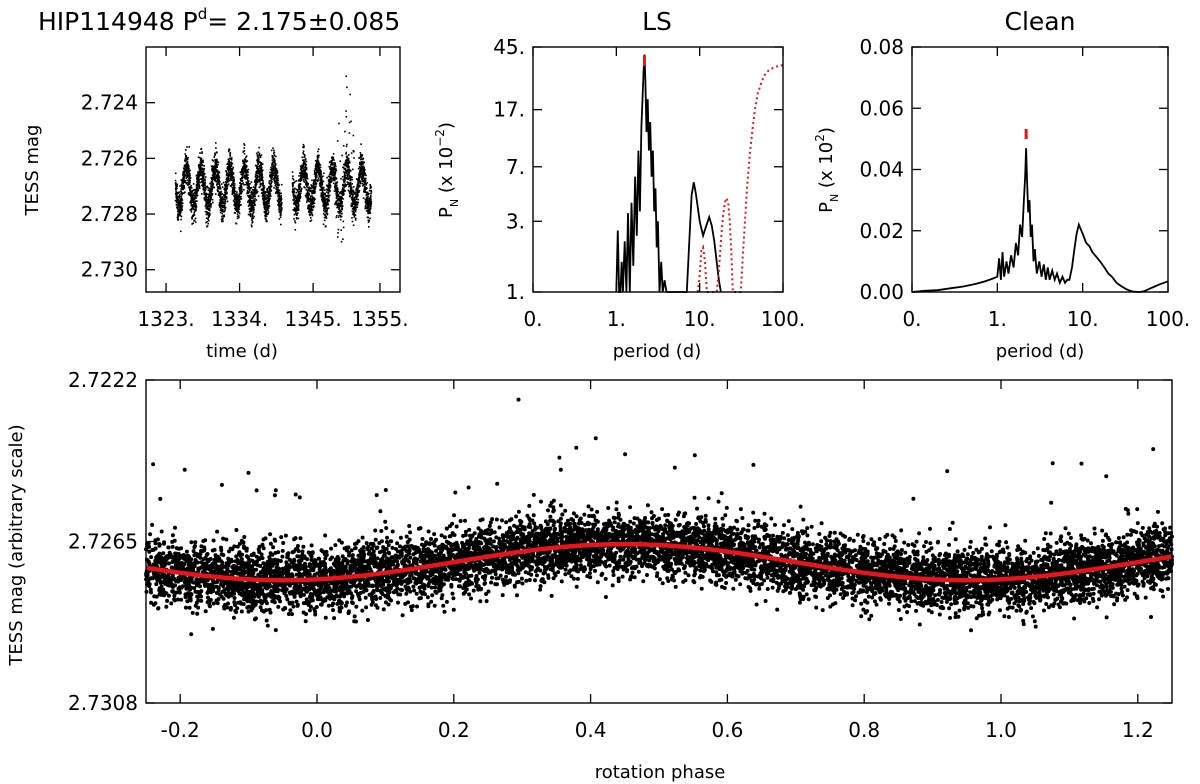  I want to click on y-tick-label: 2.7308, so click(103, 703).